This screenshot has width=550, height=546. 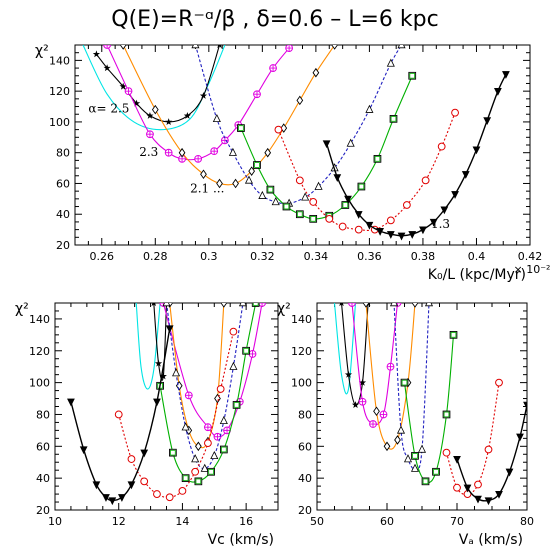 I want to click on x-tick-label: 0.38, so click(x=423, y=256).